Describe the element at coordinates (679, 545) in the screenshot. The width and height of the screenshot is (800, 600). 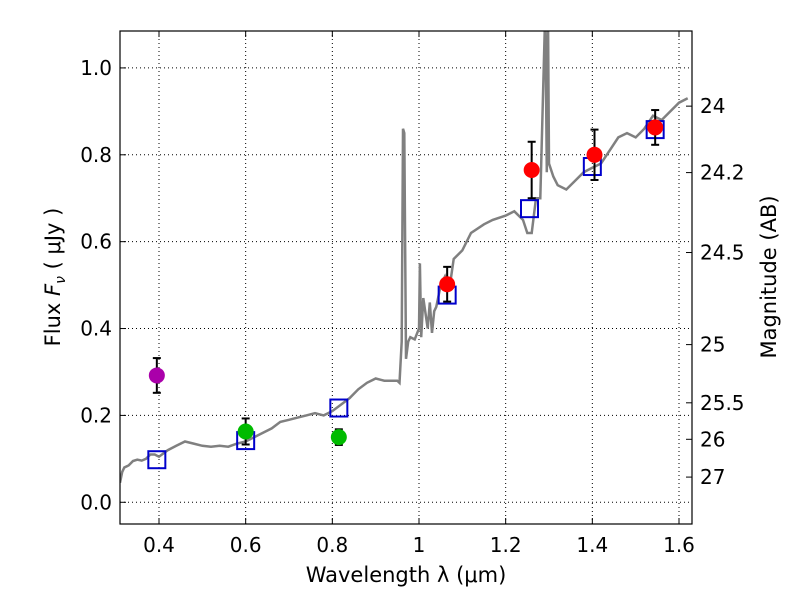
I see `x-tick-label: 1.6` at that location.